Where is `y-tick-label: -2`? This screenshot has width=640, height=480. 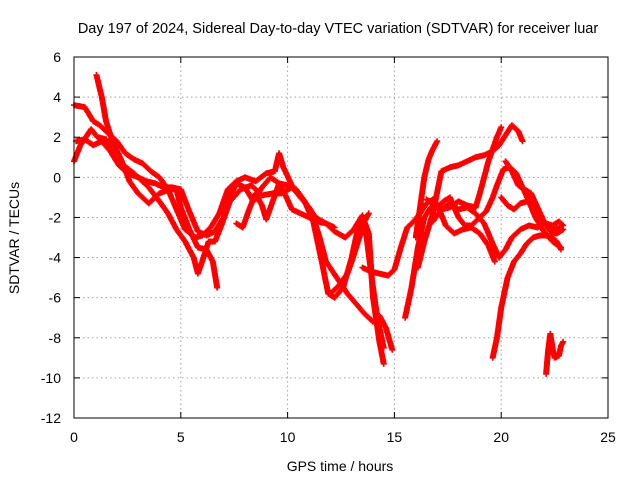 y-tick-label: -2 is located at coordinates (55, 217).